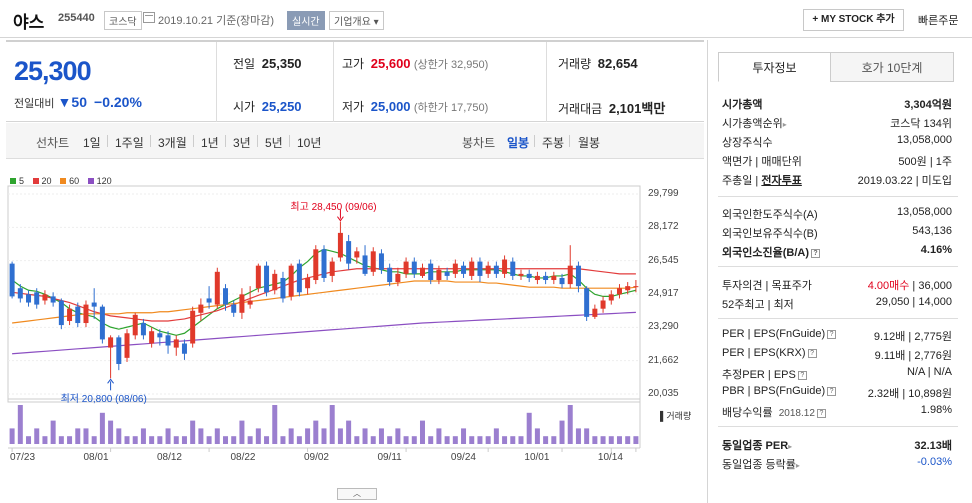  Describe the element at coordinates (110, 381) in the screenshot. I see `low-marker-arrow` at that location.